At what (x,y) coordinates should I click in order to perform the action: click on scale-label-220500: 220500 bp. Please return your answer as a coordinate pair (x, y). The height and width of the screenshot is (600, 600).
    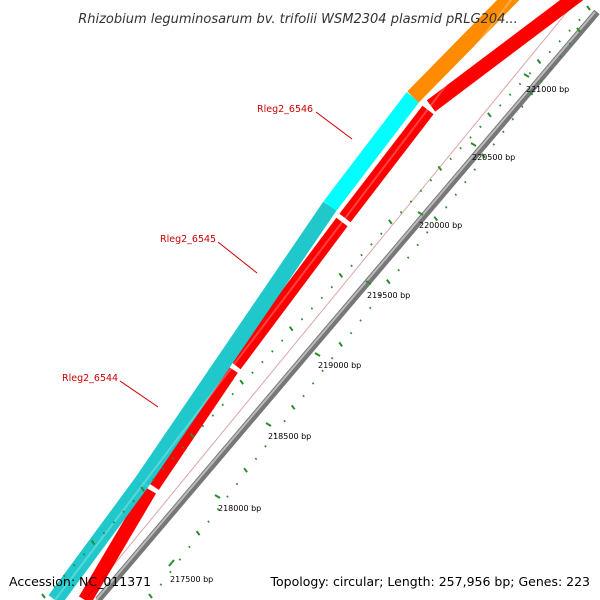
    Looking at the image, I should click on (493, 157).